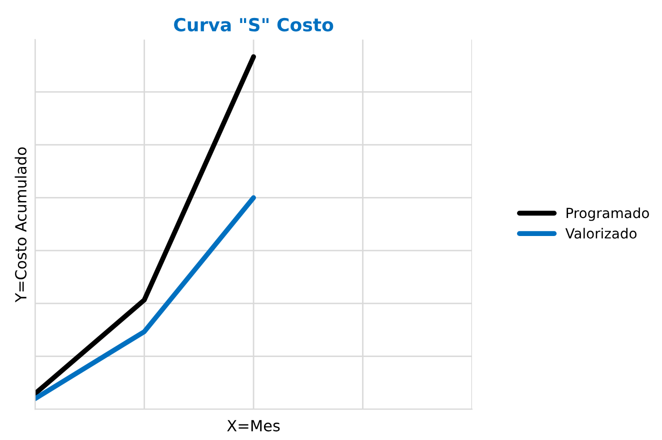 The width and height of the screenshot is (662, 440). Describe the element at coordinates (601, 233) in the screenshot. I see `legend-label: Valorizado` at that location.